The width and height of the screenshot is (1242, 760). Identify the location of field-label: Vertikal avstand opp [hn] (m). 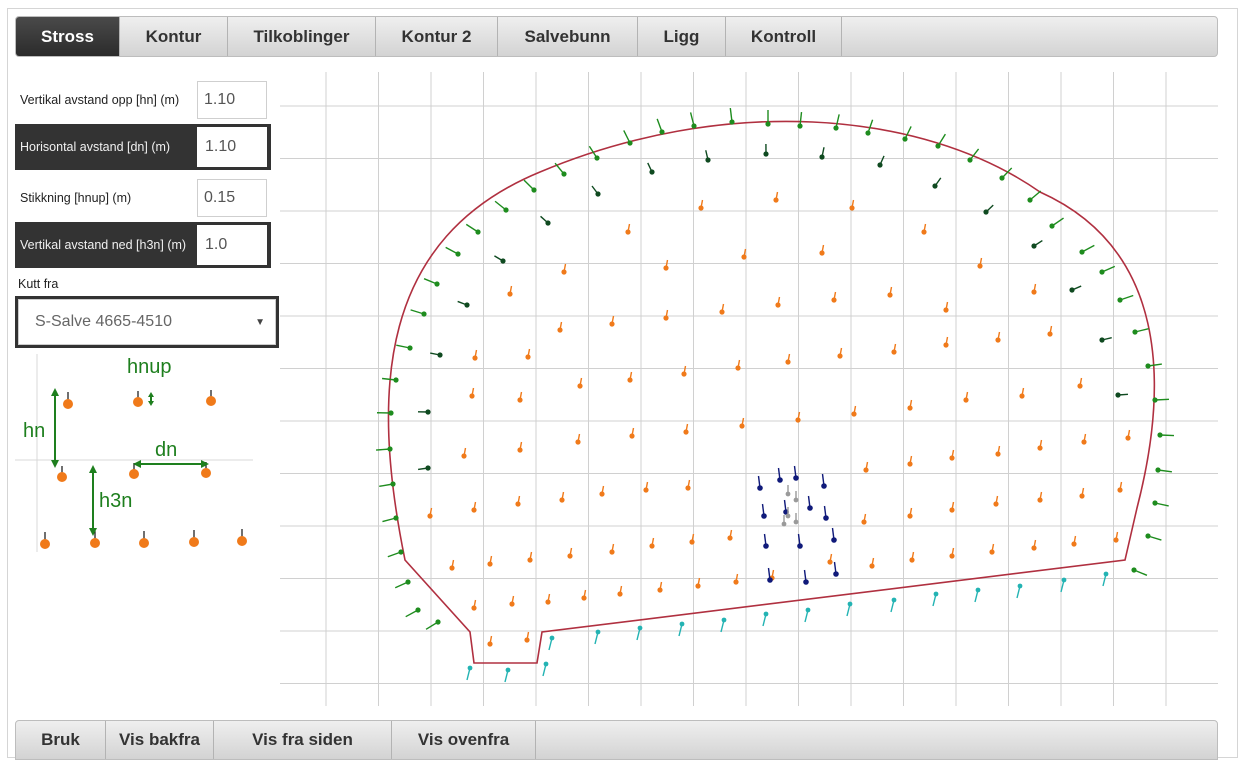
(100, 100).